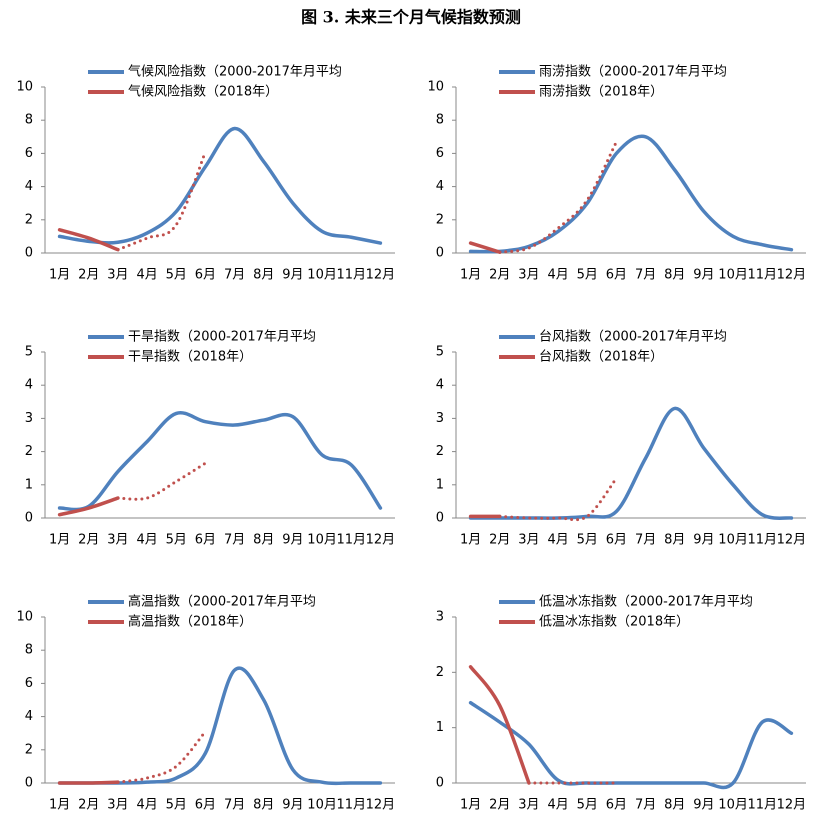 Image resolution: width=822 pixels, height=829 pixels. Describe the element at coordinates (29, 352) in the screenshot. I see `y-tick-label: 5` at that location.